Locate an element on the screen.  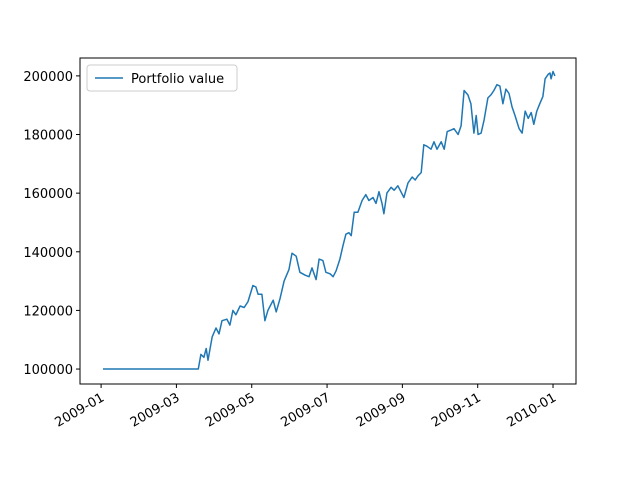
y-tick-label: 140000 is located at coordinates (48, 253).